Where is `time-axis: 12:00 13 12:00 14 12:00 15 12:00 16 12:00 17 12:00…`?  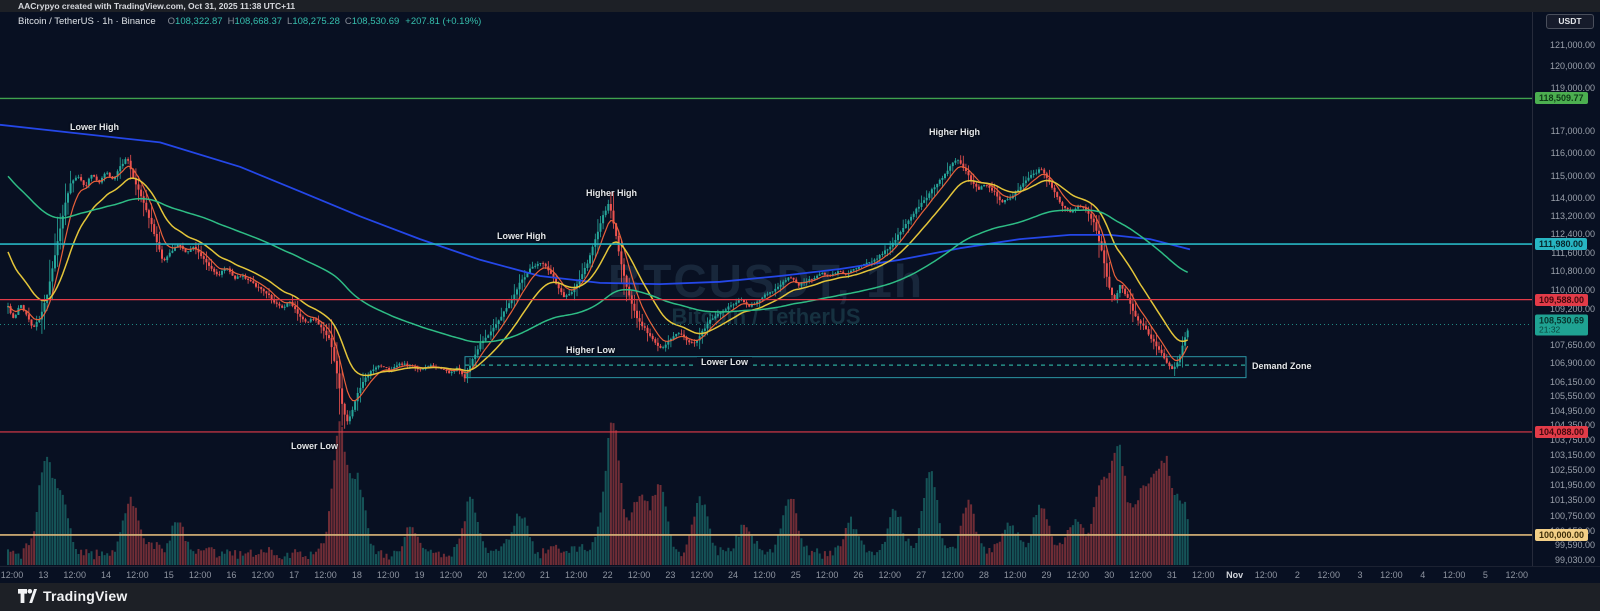
time-axis: 12:00 13 12:00 14 12:00 15 12:00 16 12:00 17 12:00… is located at coordinates (800, 574).